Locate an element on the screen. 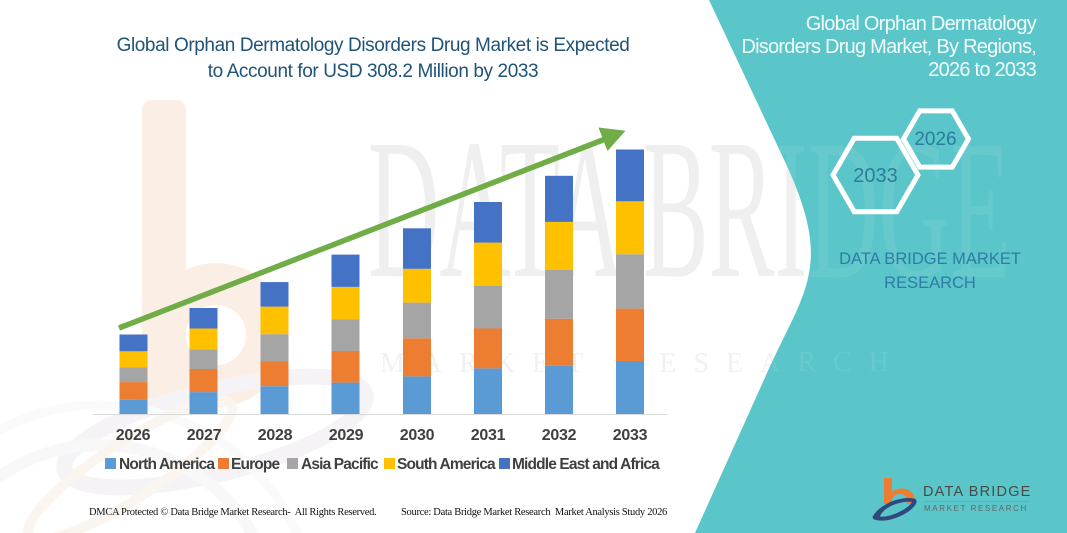  svg-text: MARKET RESEARCH is located at coordinates (643, 362).